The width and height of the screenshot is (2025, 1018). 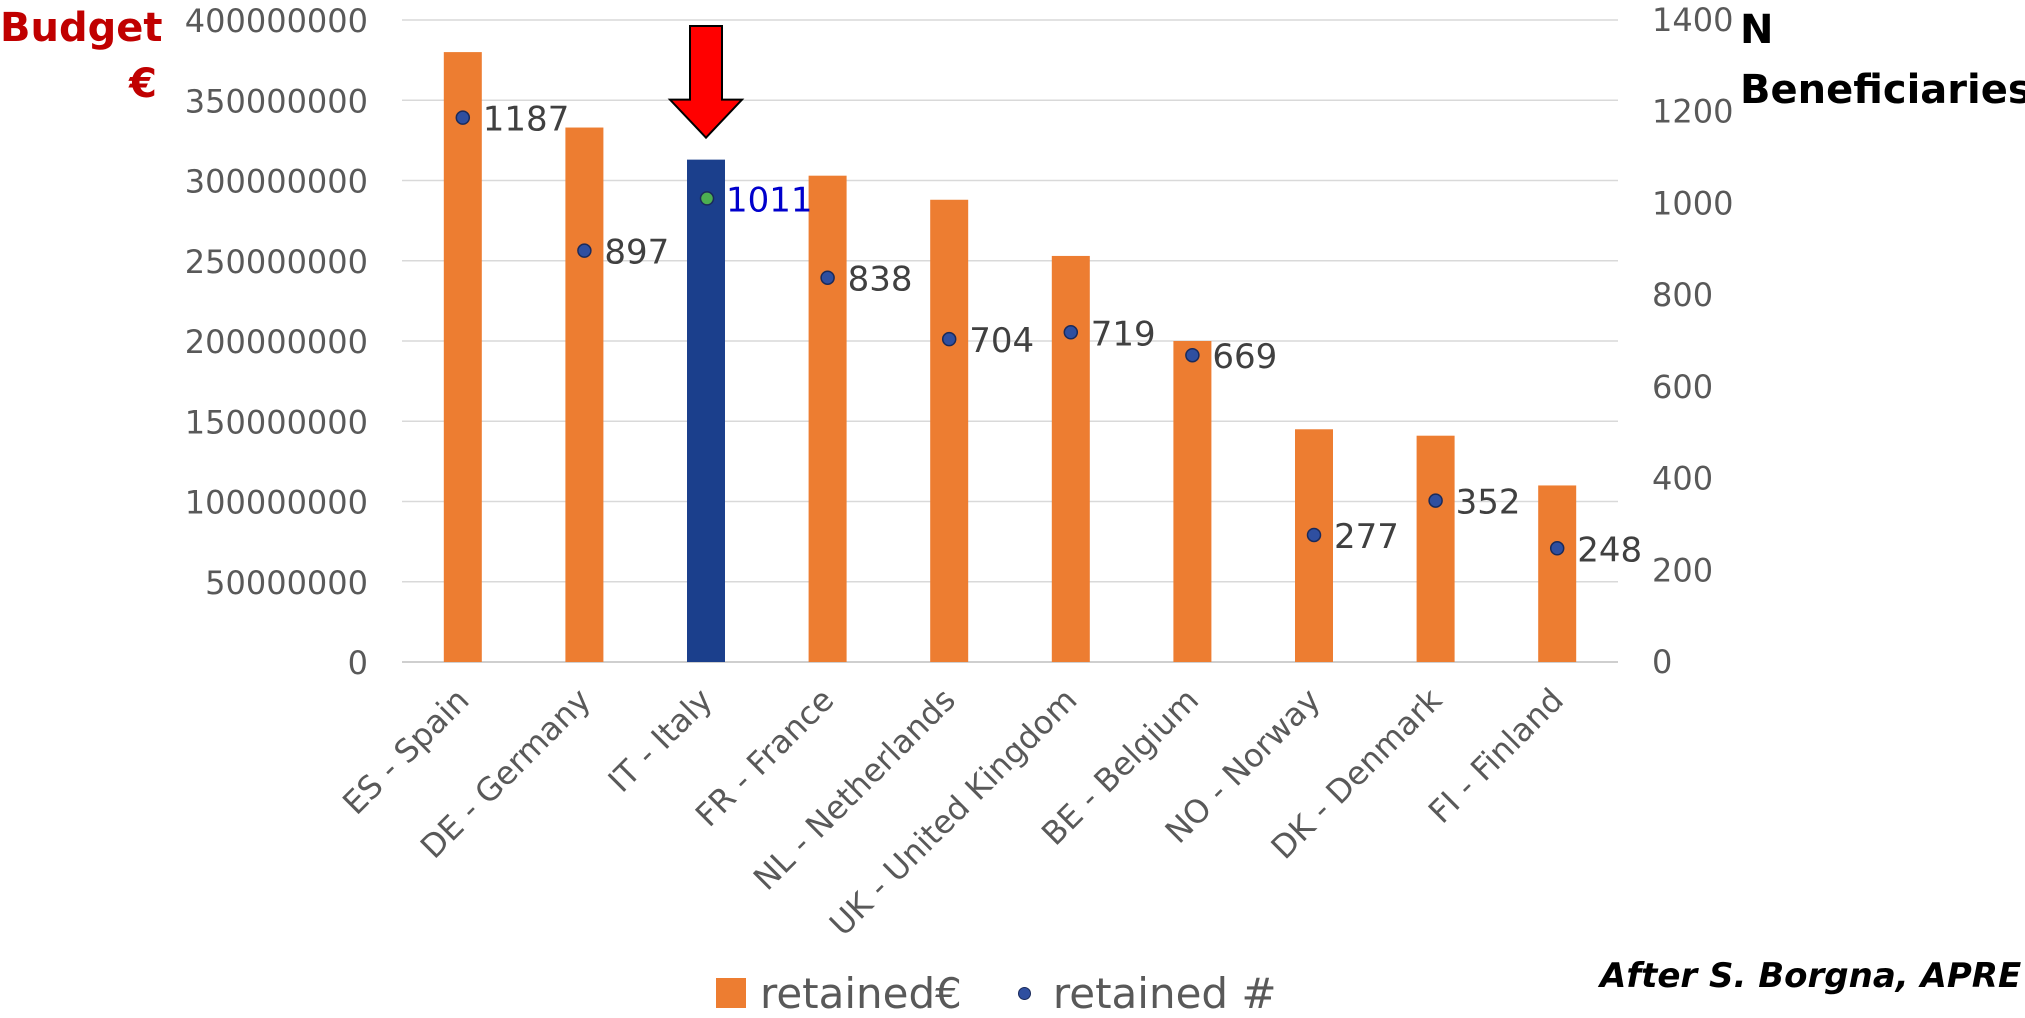 I want to click on legend-bar-label: retained€, so click(x=861, y=993).